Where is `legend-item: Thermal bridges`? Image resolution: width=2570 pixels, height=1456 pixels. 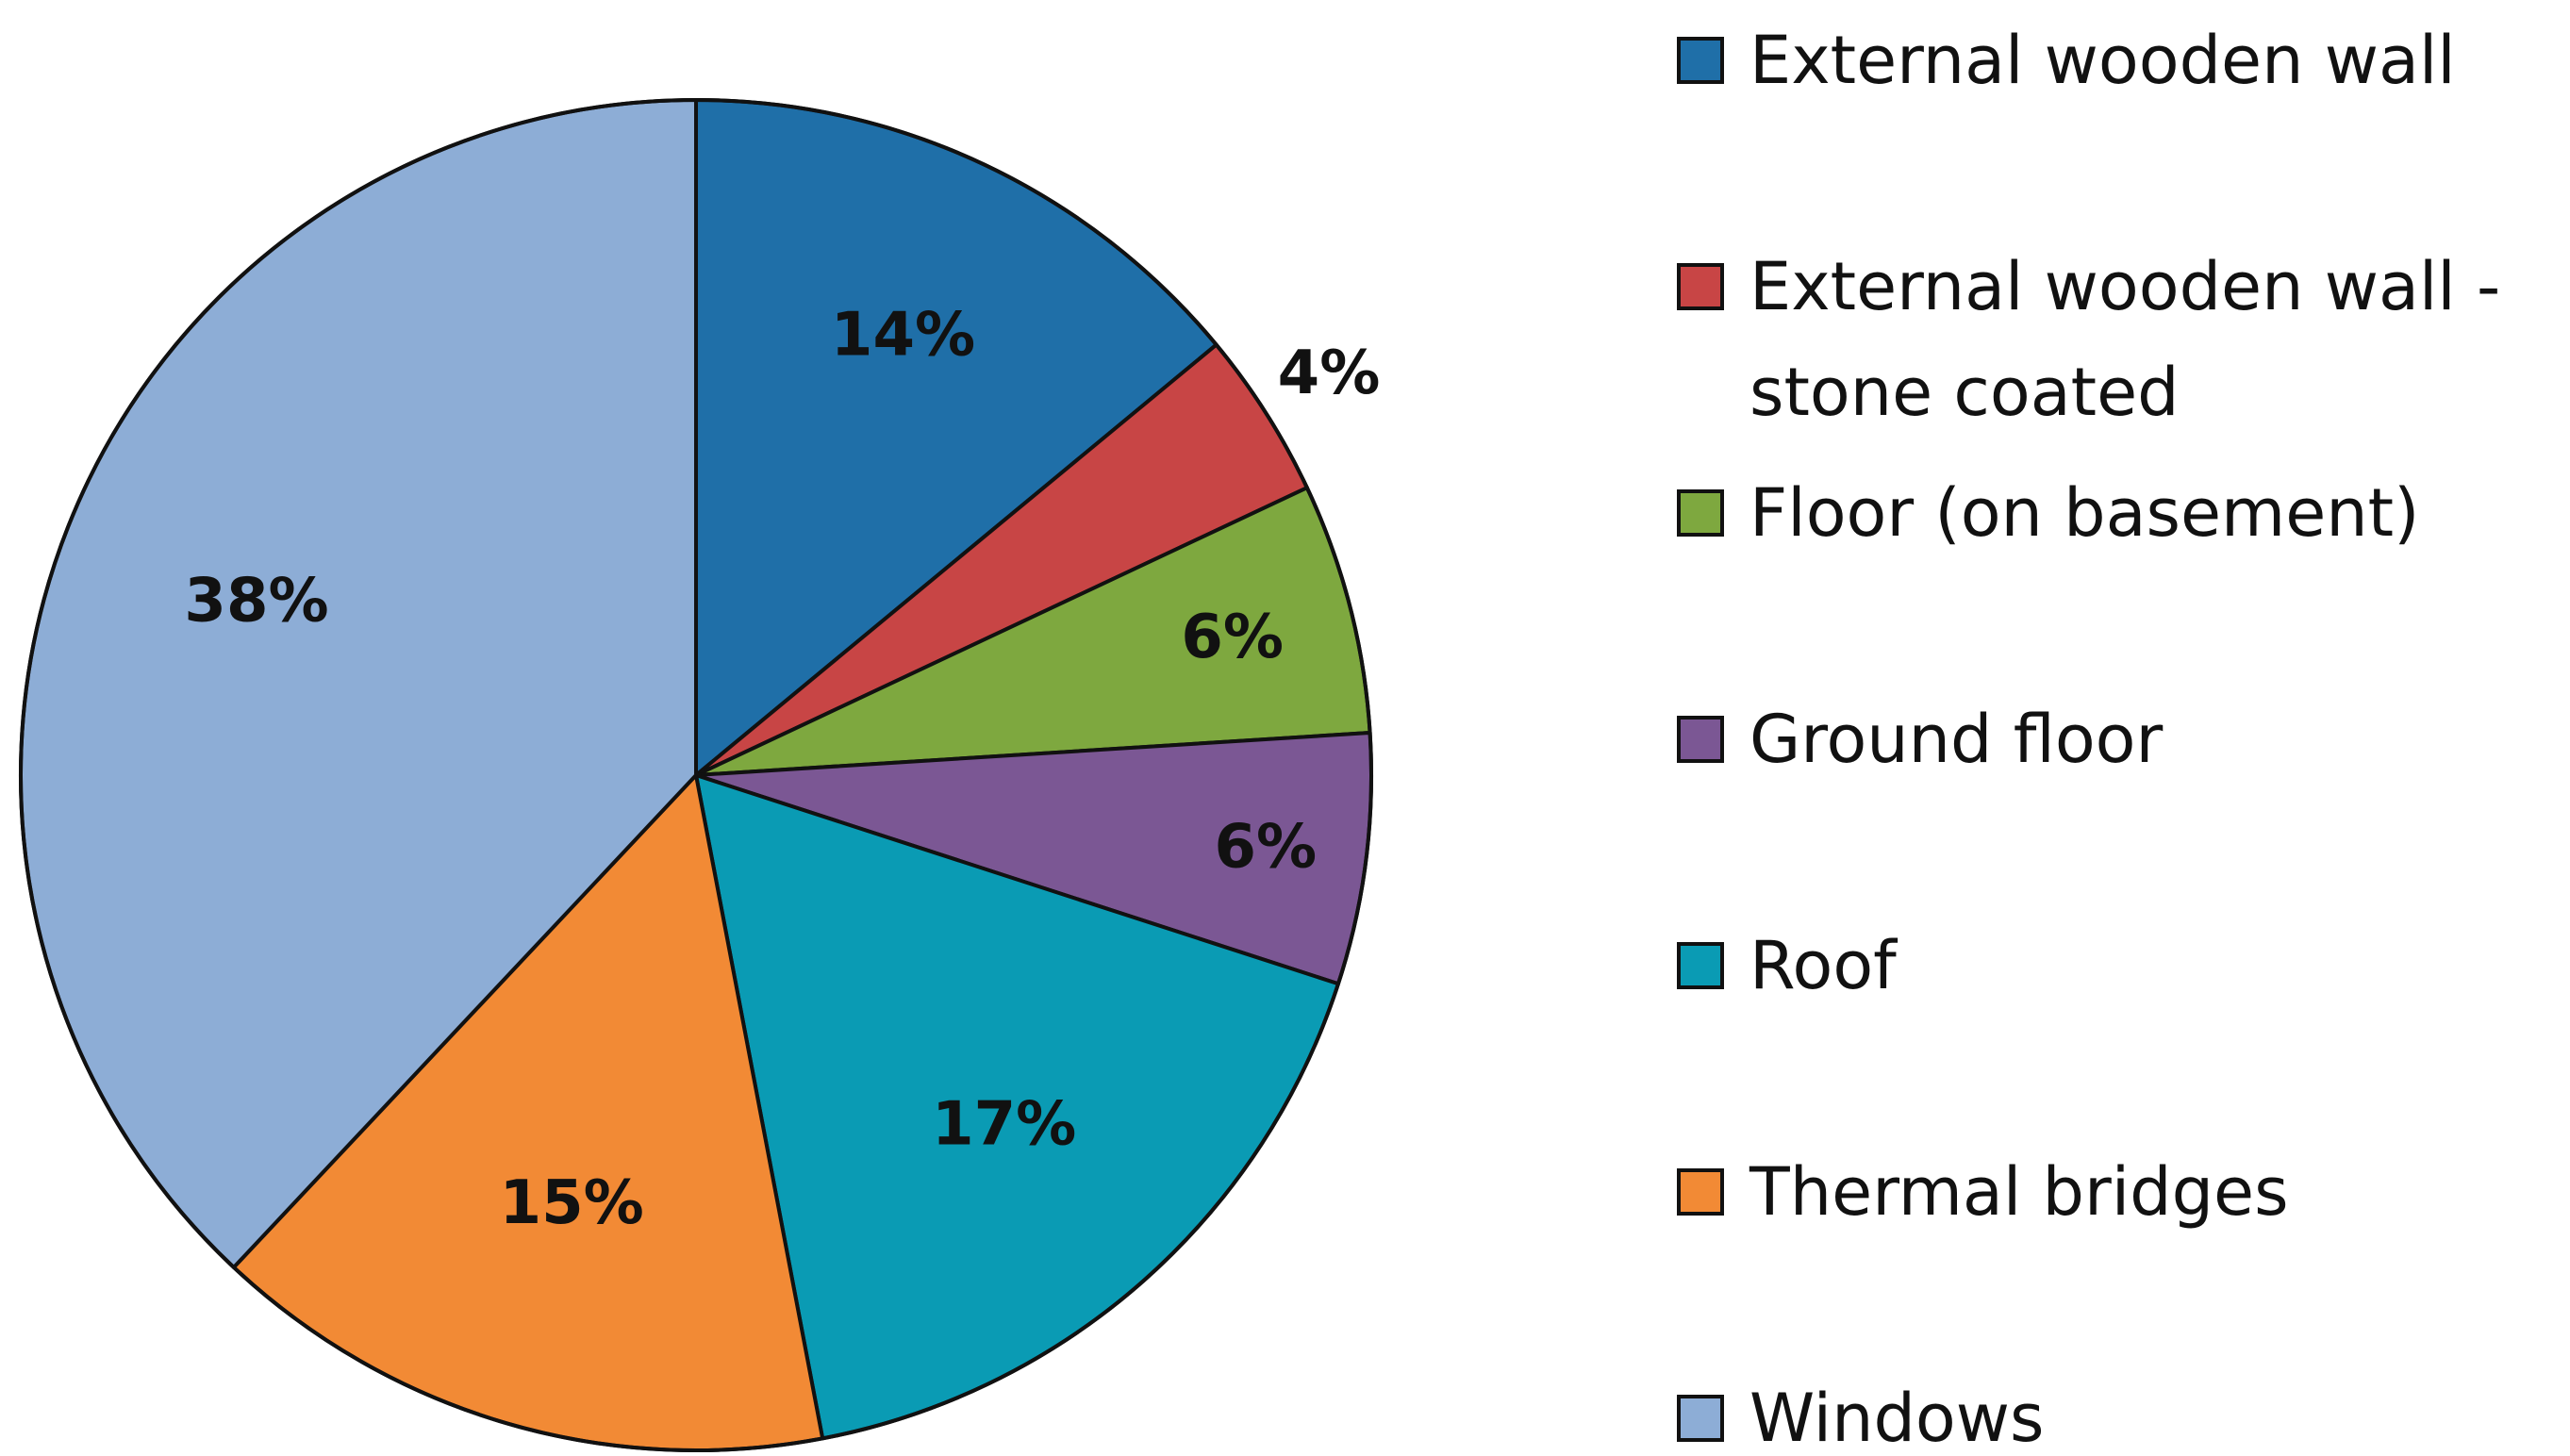 legend-item: Thermal bridges is located at coordinates (1983, 1192).